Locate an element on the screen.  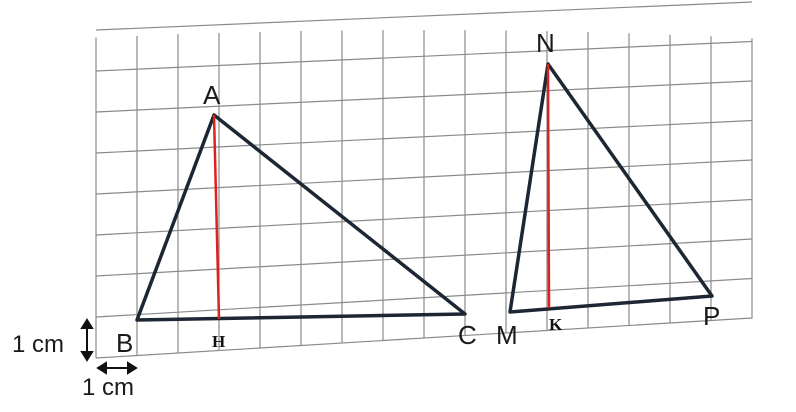
label-a: A is located at coordinates (212, 95).